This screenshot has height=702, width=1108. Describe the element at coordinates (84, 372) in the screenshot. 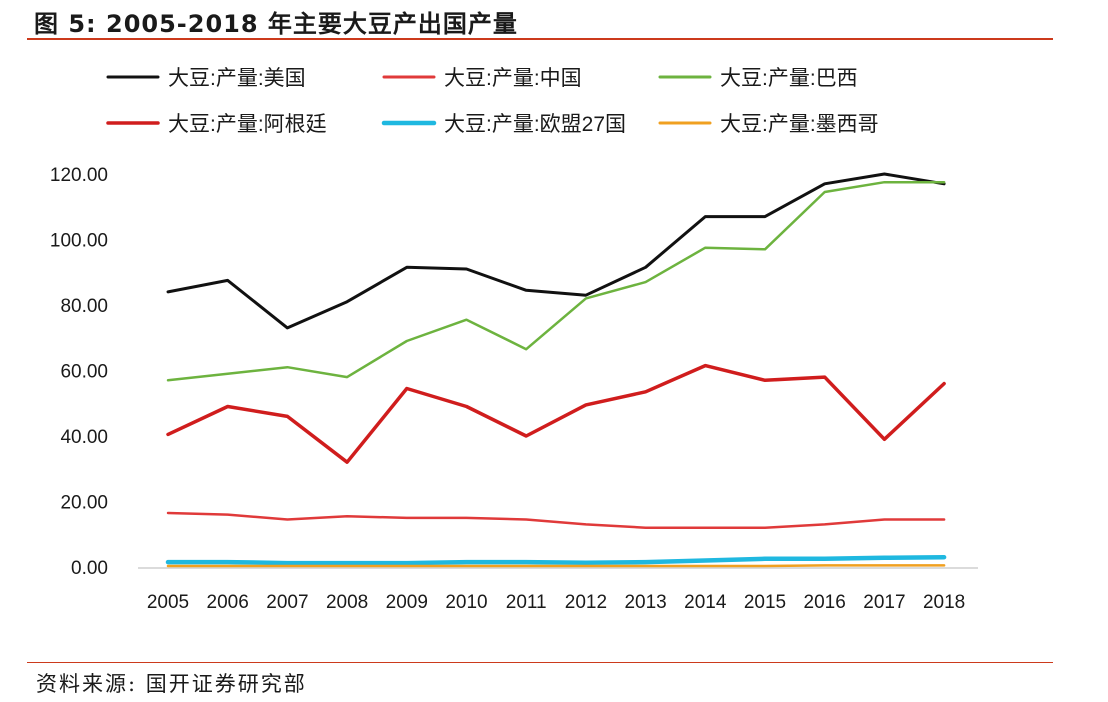

I see `y-tick-label: 60.00` at that location.